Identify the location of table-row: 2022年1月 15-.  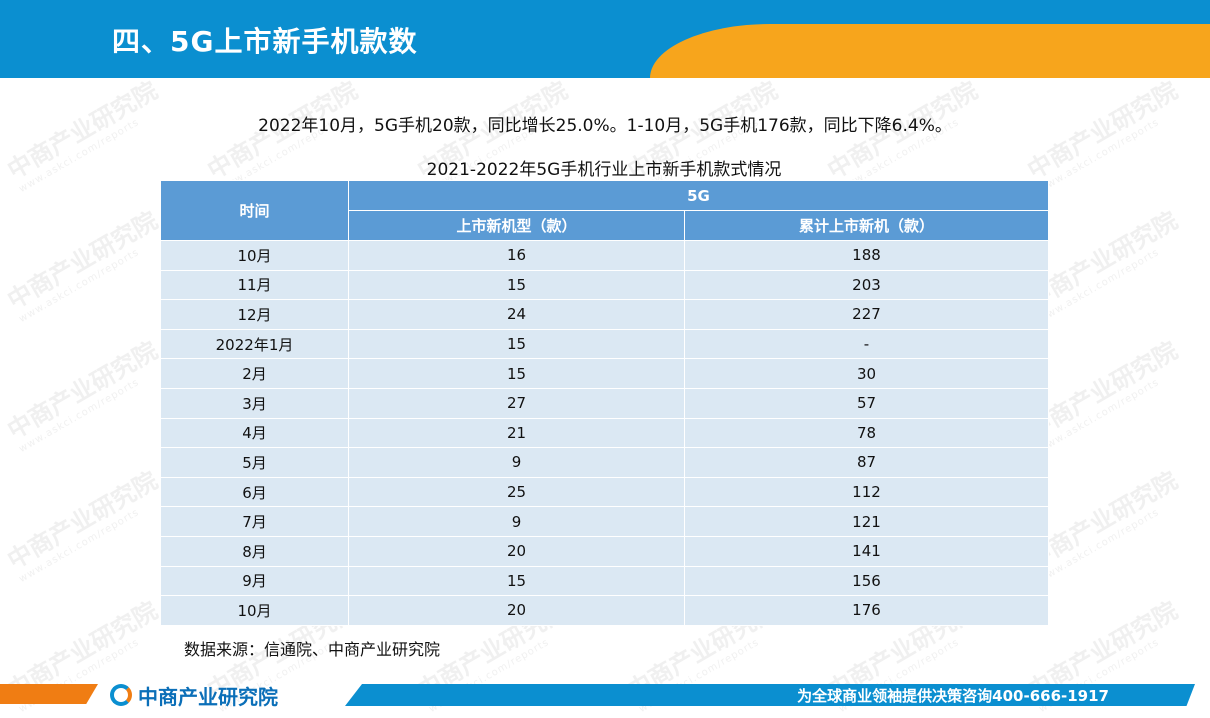
(604, 344).